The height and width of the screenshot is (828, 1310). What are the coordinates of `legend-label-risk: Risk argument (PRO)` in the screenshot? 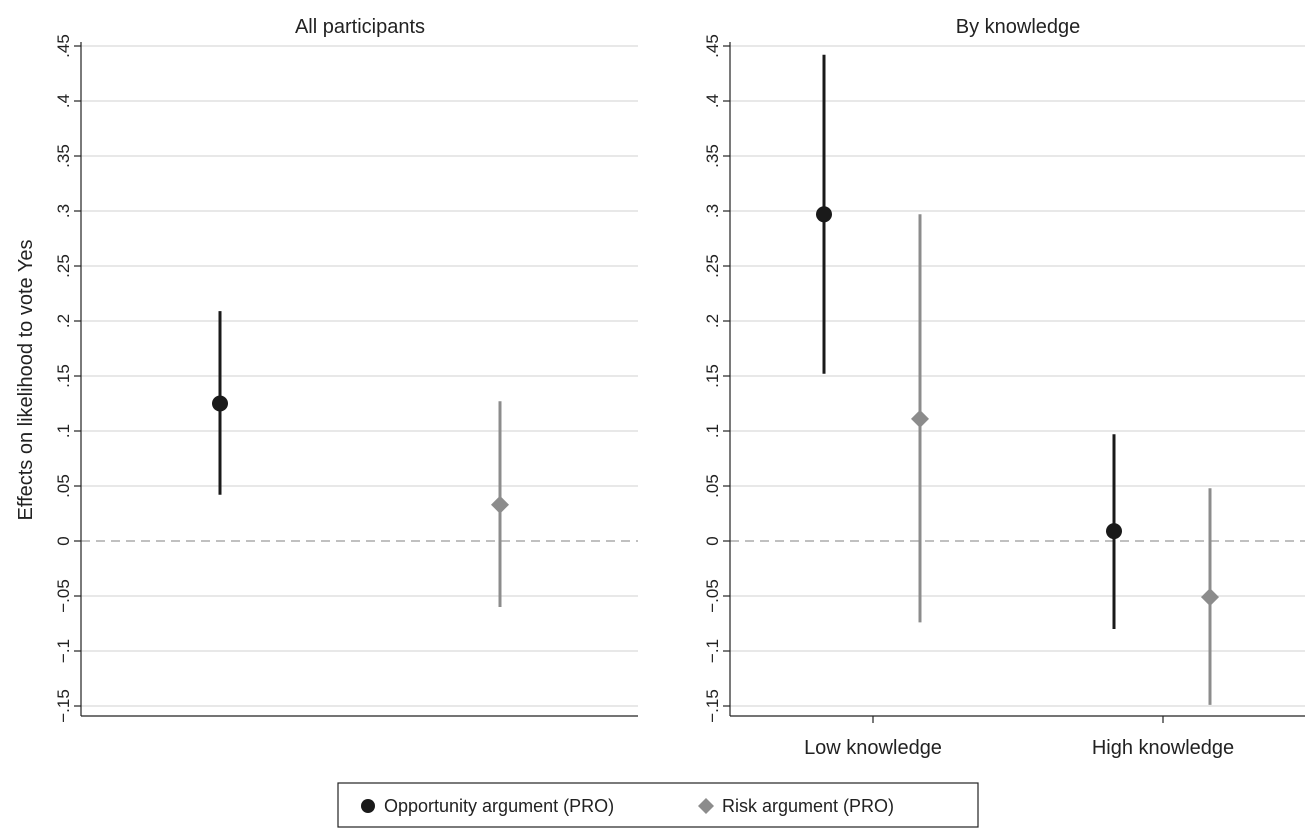 It's located at (808, 806).